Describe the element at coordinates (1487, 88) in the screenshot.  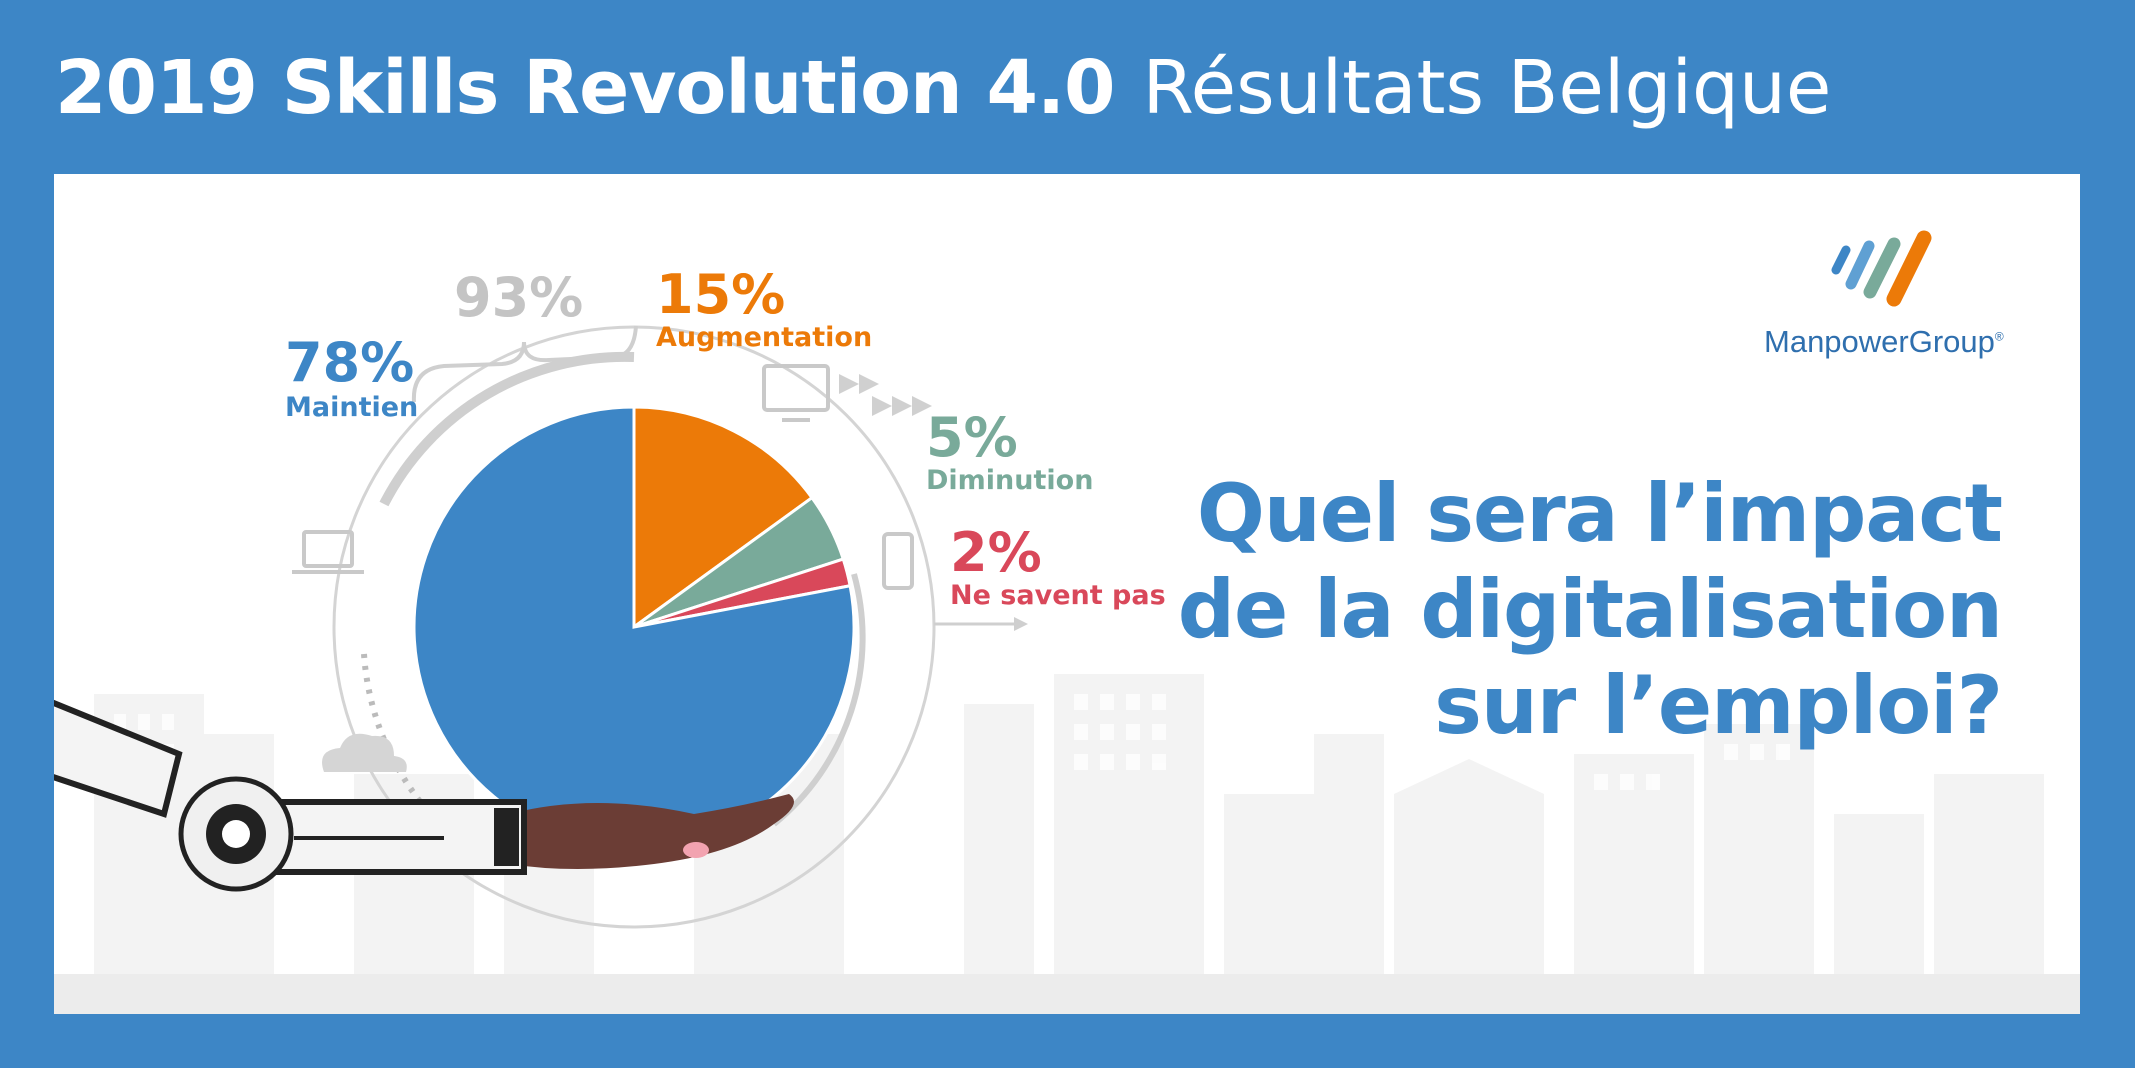
I see `header-title-light: Résultats Belgique` at that location.